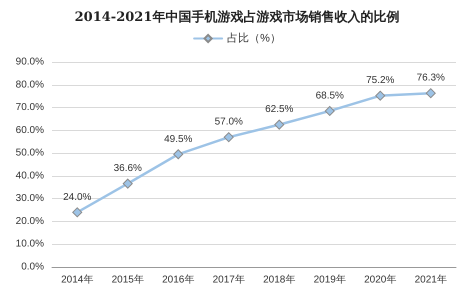 The image size is (474, 297). I want to click on data-label: 24.0%, so click(77, 197).